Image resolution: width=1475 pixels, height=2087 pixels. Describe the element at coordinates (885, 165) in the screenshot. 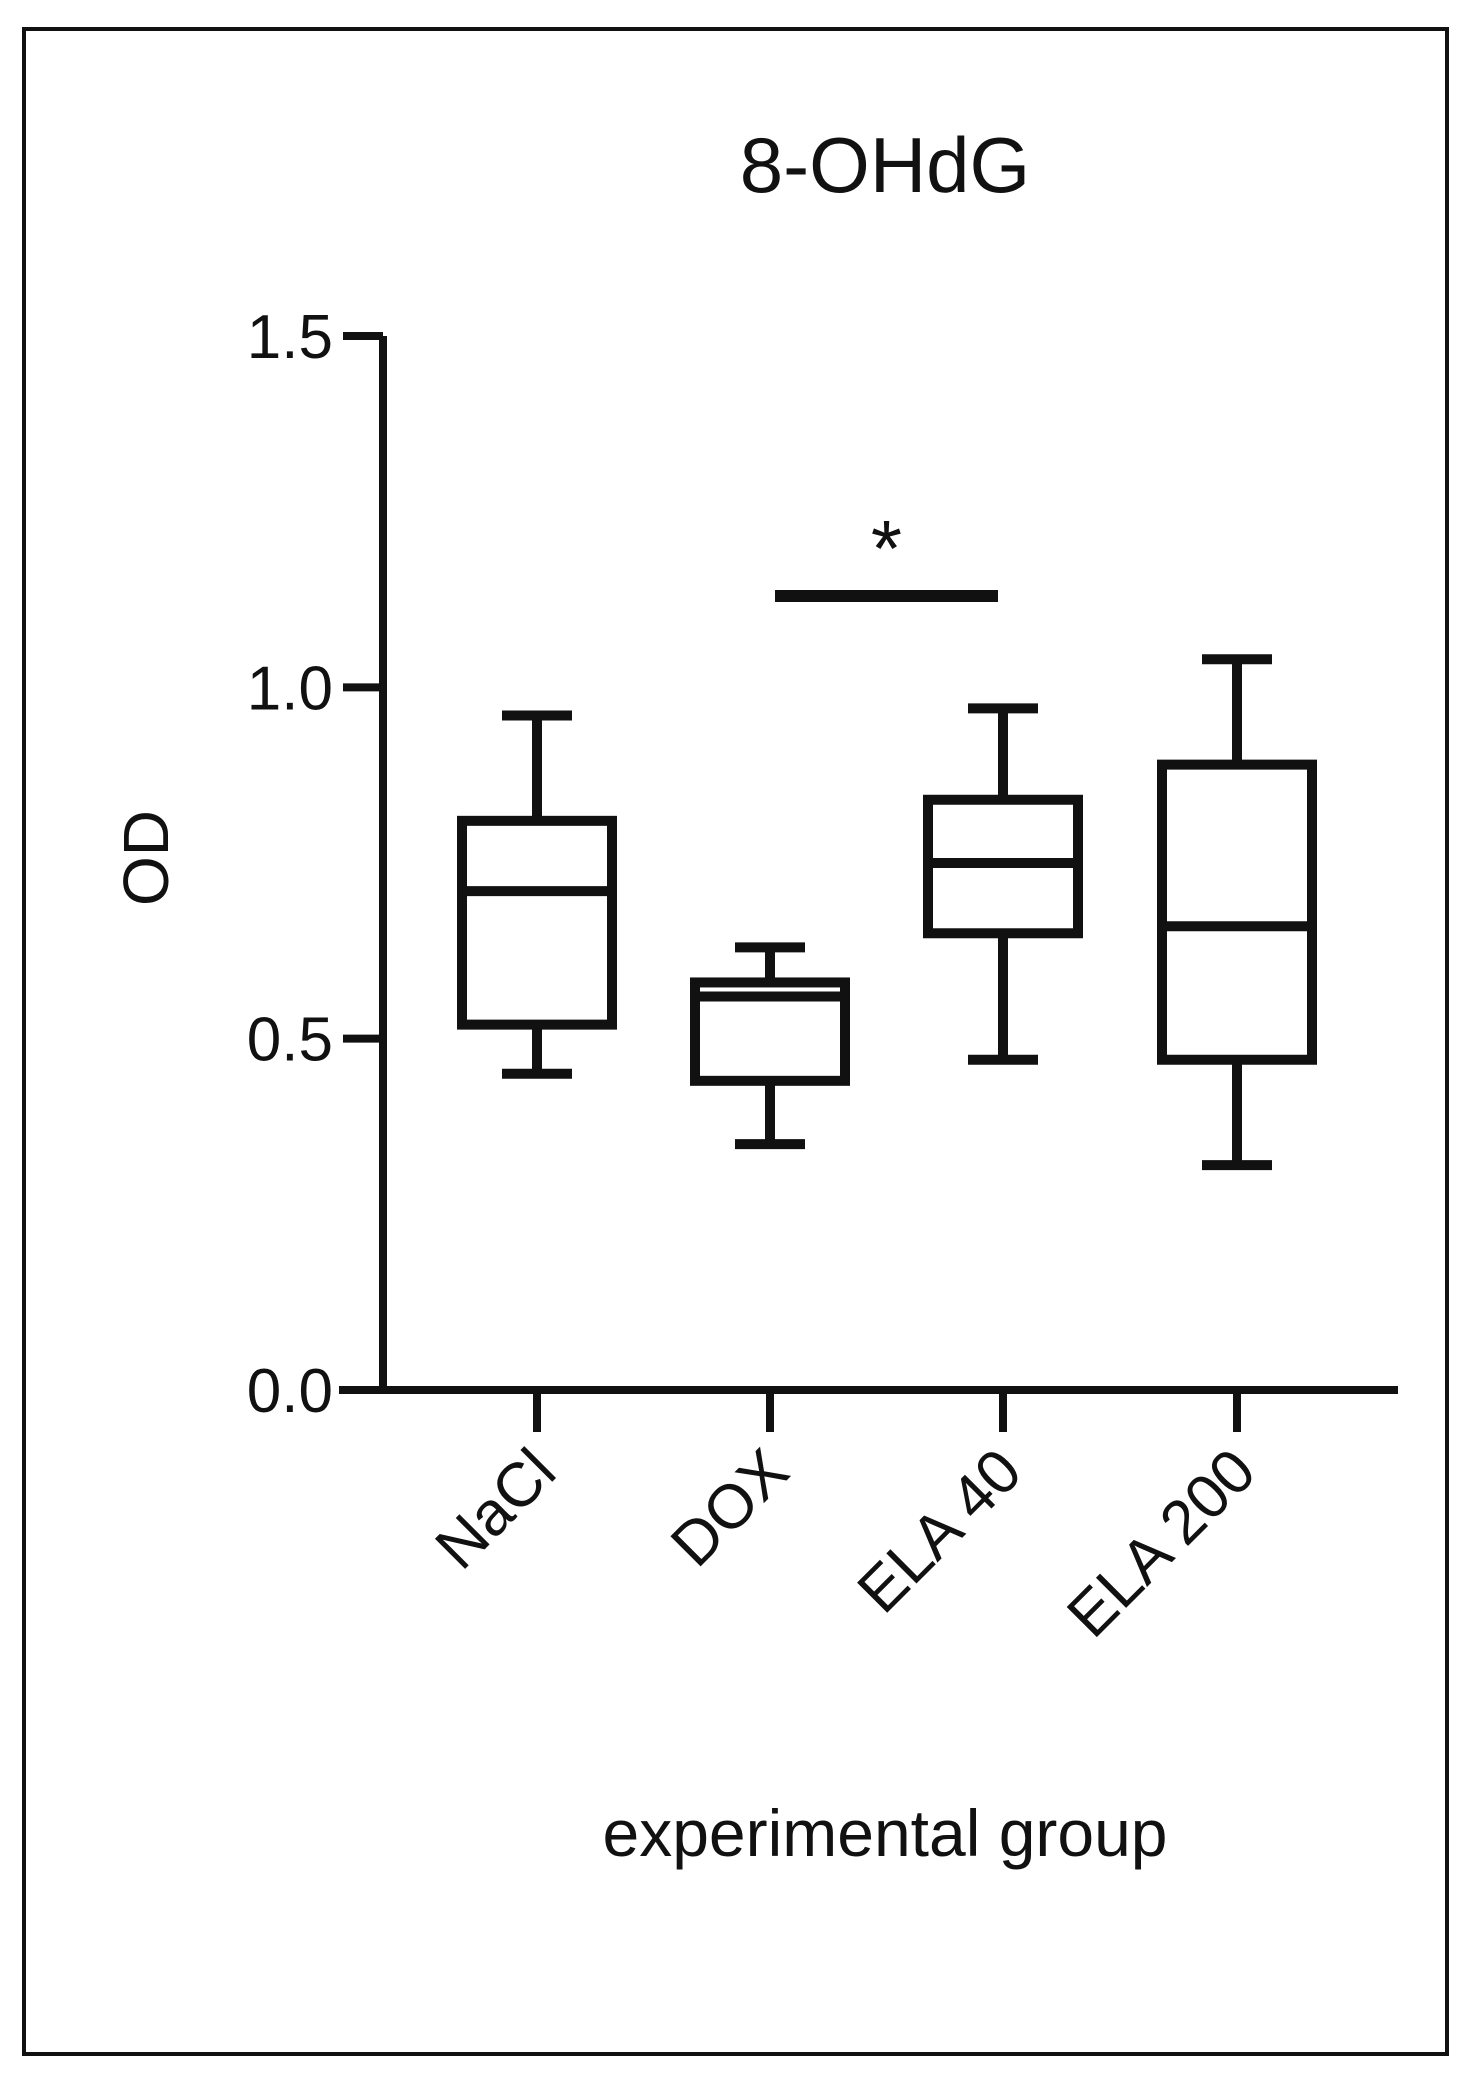

I see `chart-title: 8-OHdG` at that location.